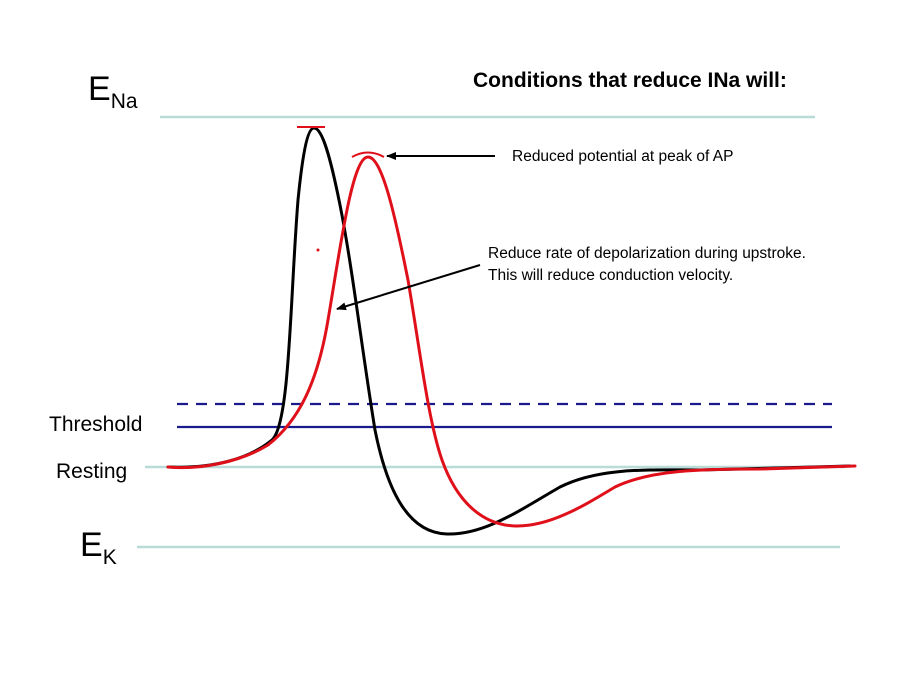  What do you see at coordinates (124, 101) in the screenshot?
I see `ena-label-sub: Na` at bounding box center [124, 101].